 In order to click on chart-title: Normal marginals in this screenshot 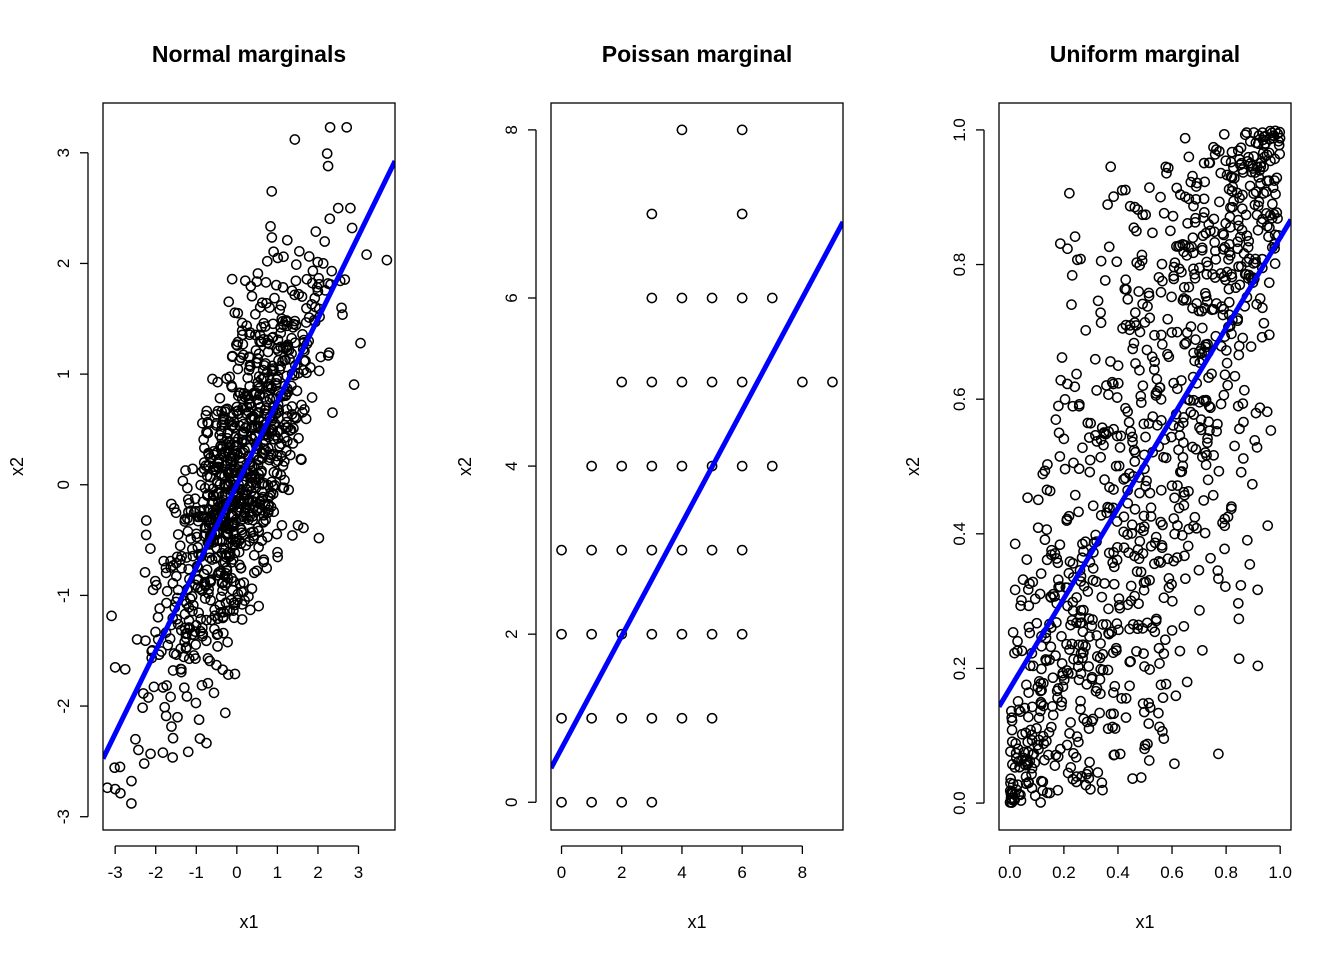, I will do `click(249, 54)`.